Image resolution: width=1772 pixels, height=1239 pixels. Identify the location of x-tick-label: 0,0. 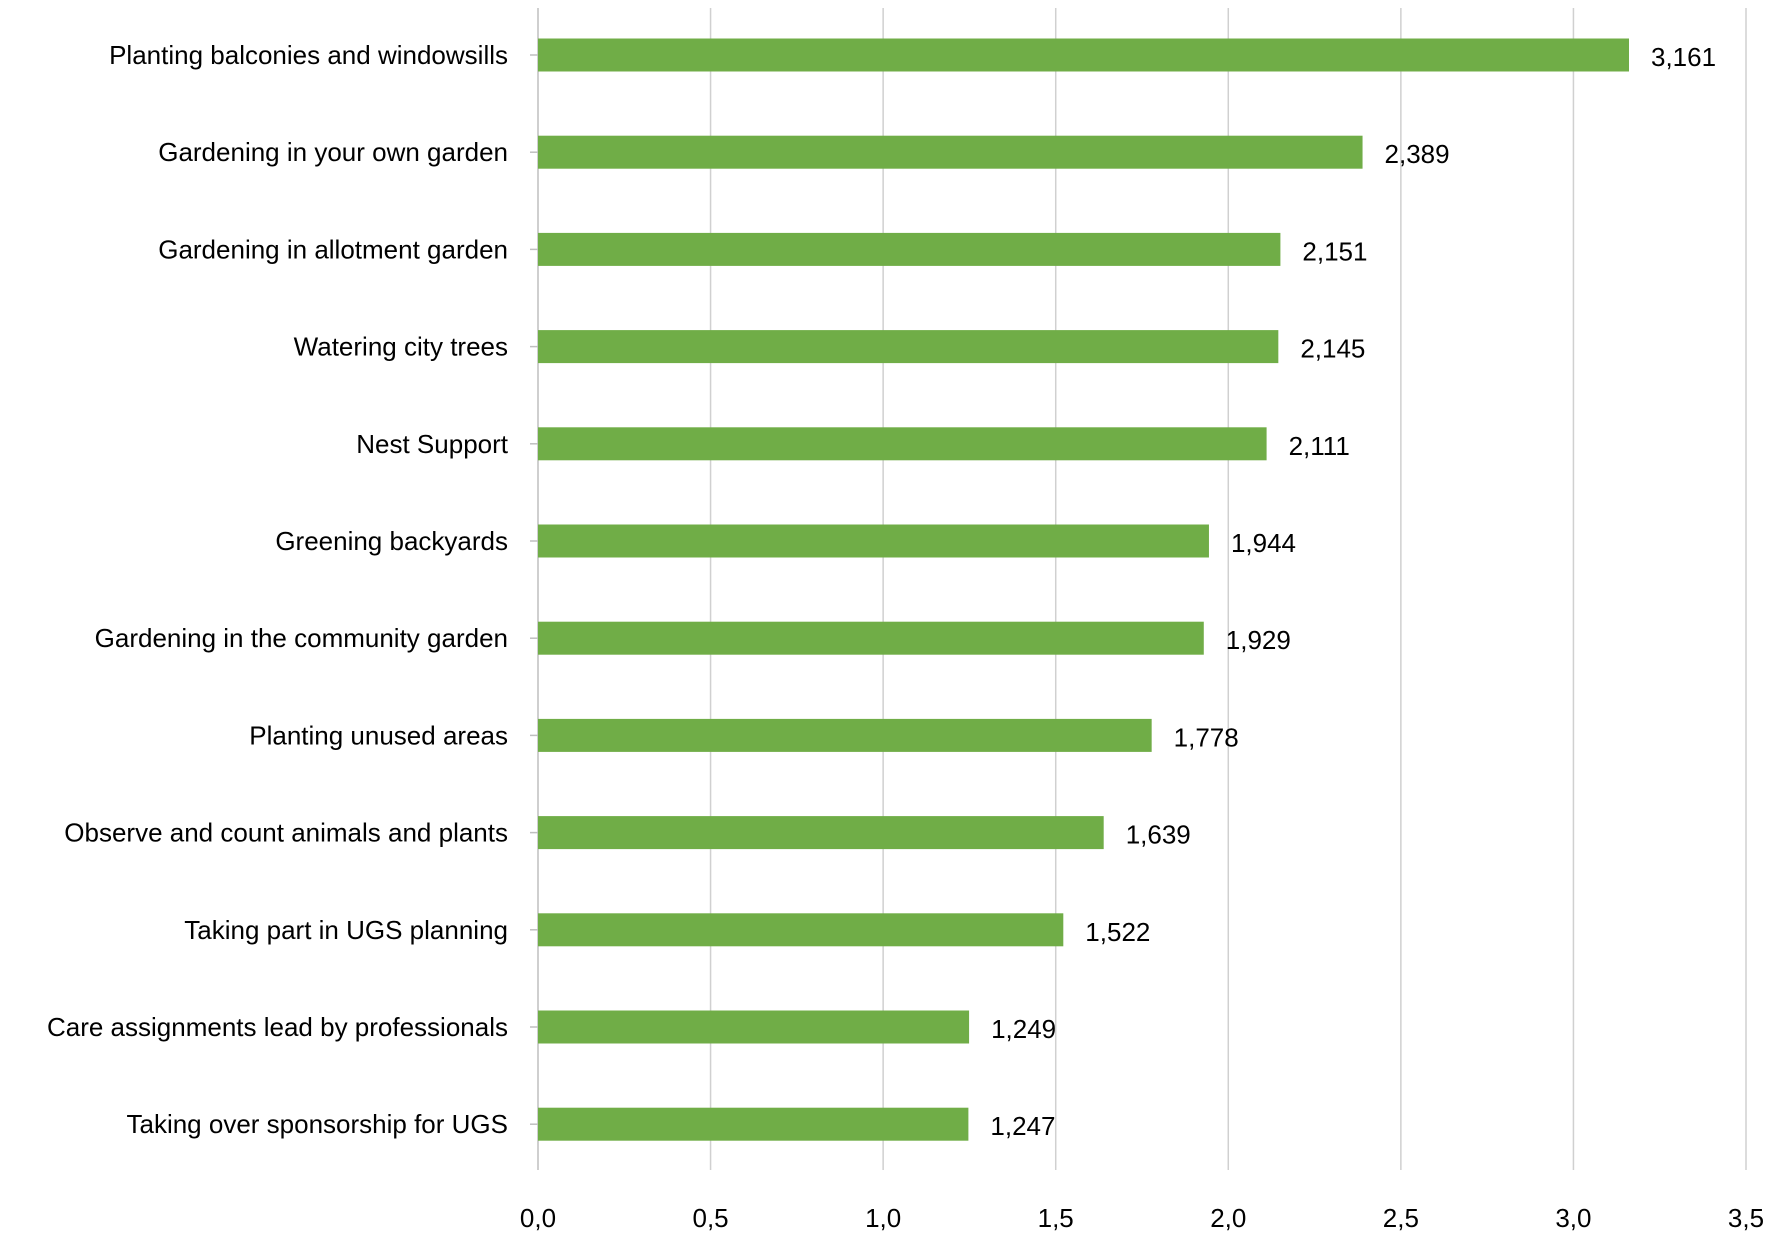
(538, 1218).